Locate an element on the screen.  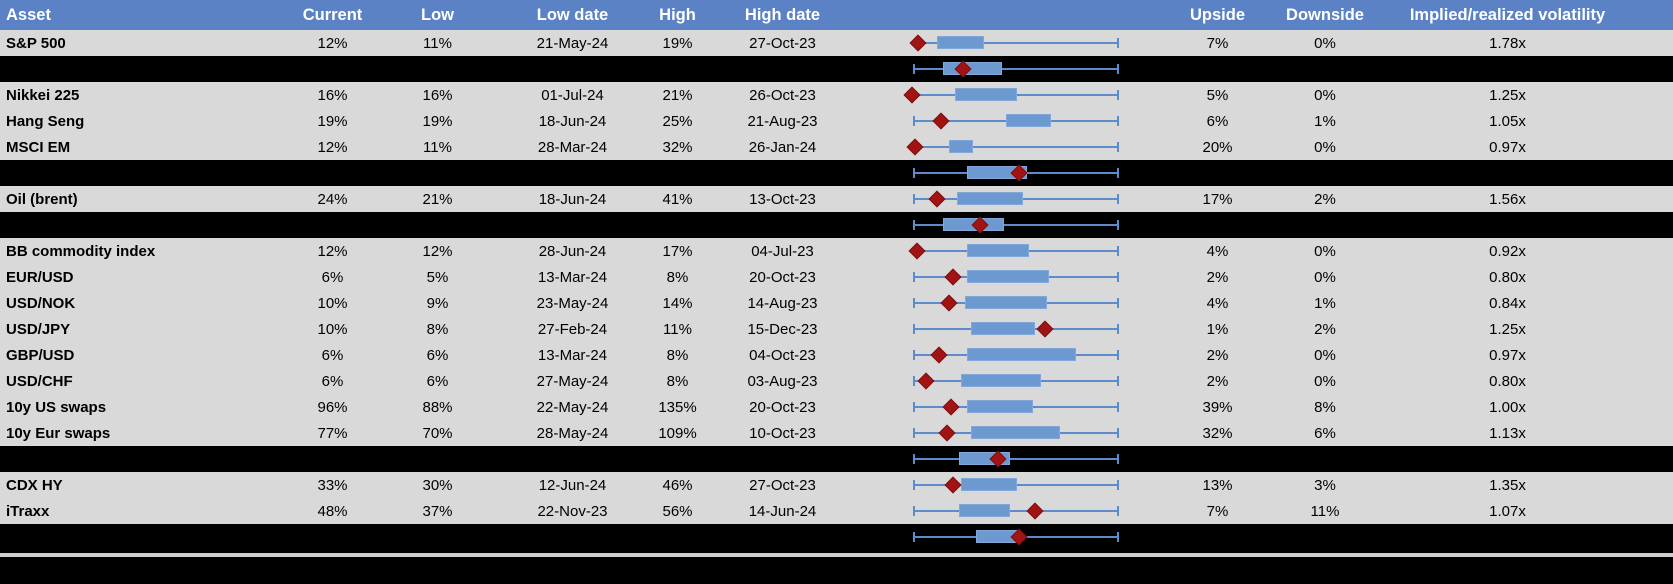
upside-value: 5% is located at coordinates (1217, 95).